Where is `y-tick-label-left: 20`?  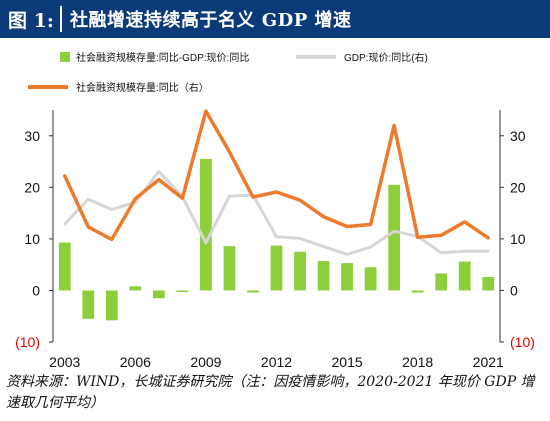
y-tick-label-left: 20 is located at coordinates (32, 187).